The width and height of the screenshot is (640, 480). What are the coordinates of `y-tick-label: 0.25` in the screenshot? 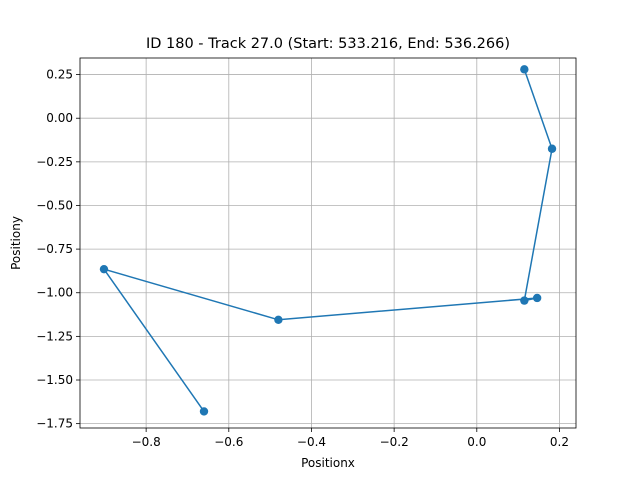 It's located at (59, 75).